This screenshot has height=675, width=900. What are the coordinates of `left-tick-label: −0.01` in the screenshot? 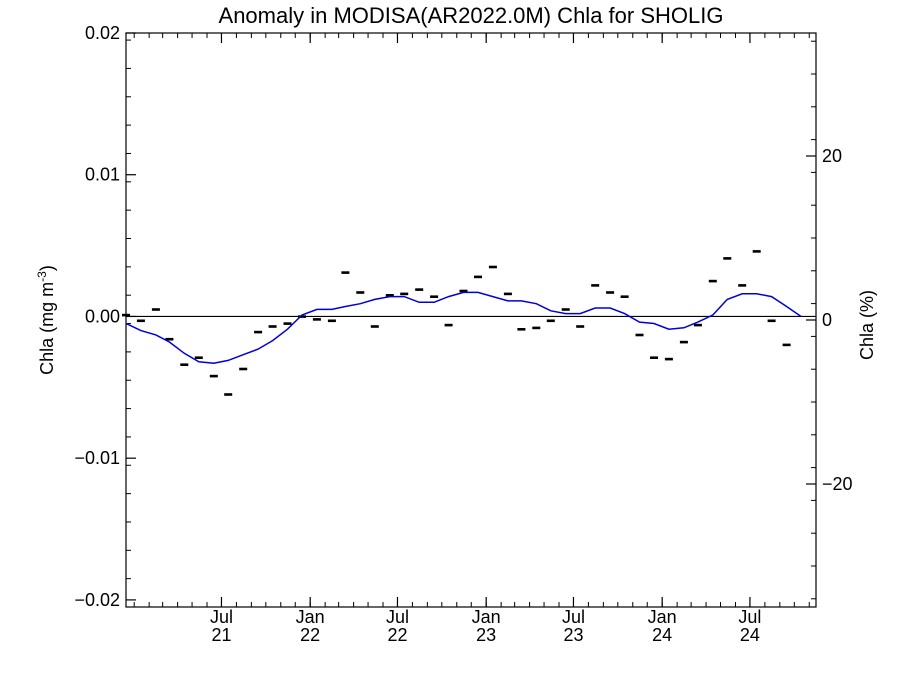 It's located at (97, 458).